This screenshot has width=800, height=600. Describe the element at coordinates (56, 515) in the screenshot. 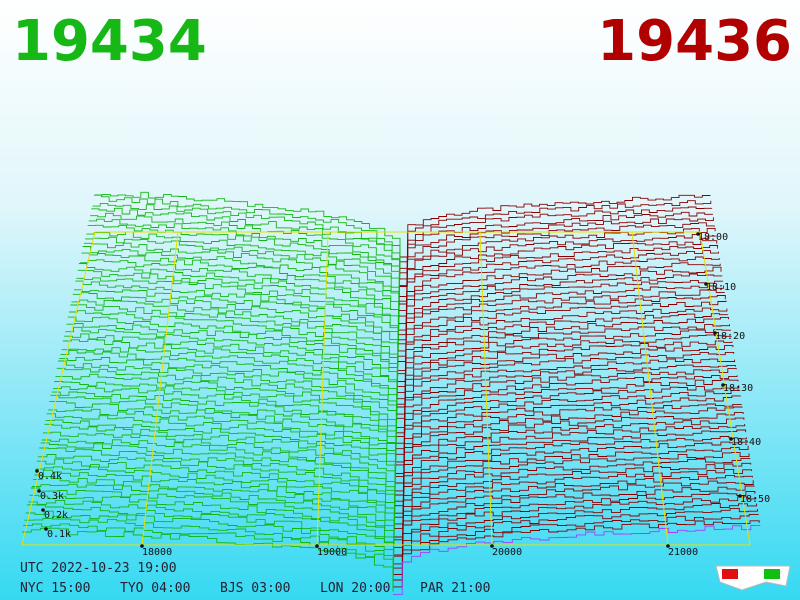

I see `depth-label: 0.2k` at that location.